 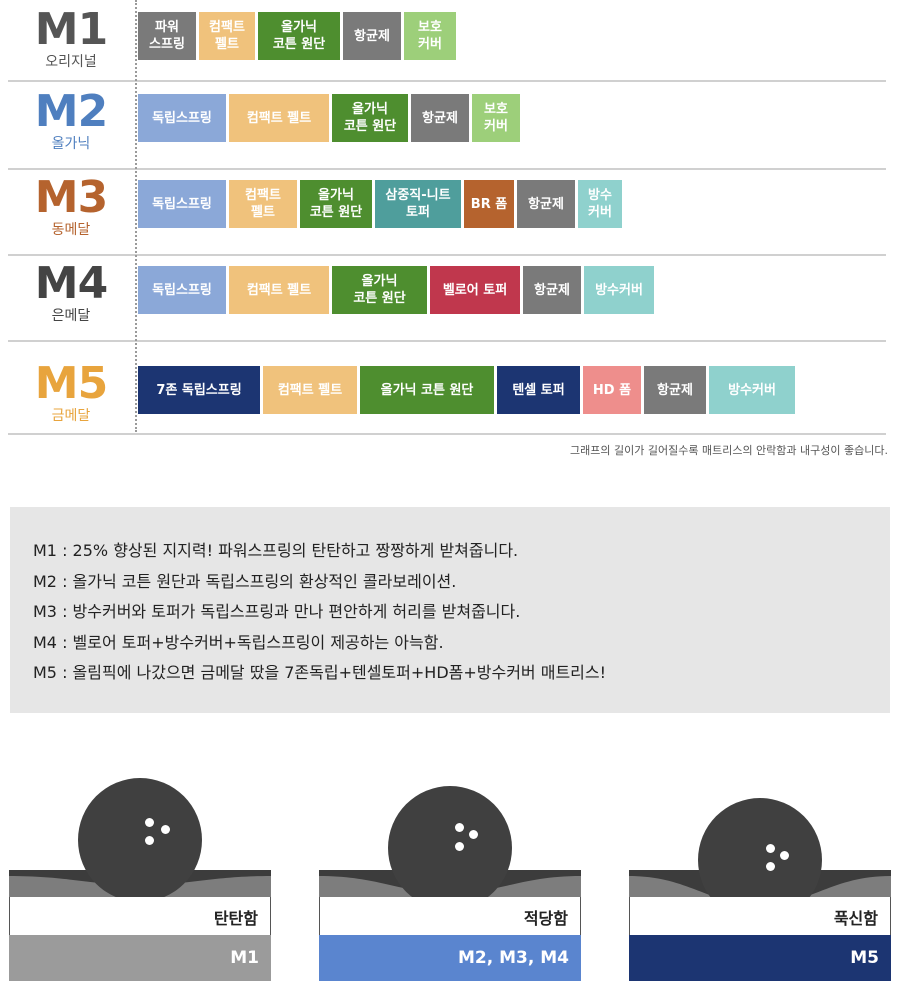 I want to click on divider-dotted-line, so click(x=136, y=216).